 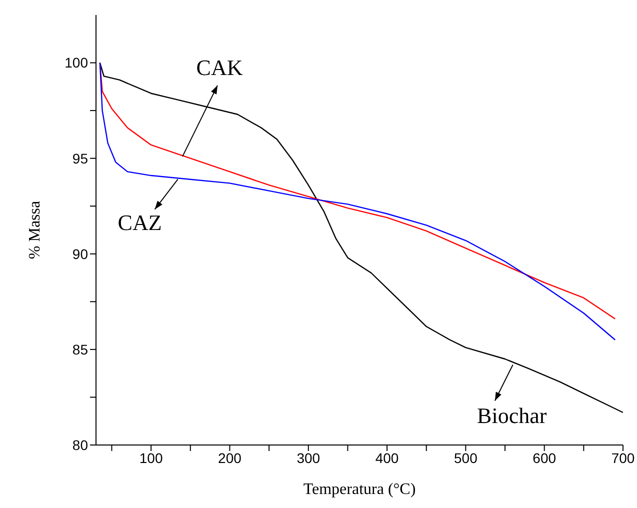 What do you see at coordinates (512, 415) in the screenshot?
I see `annotation: Biochar` at bounding box center [512, 415].